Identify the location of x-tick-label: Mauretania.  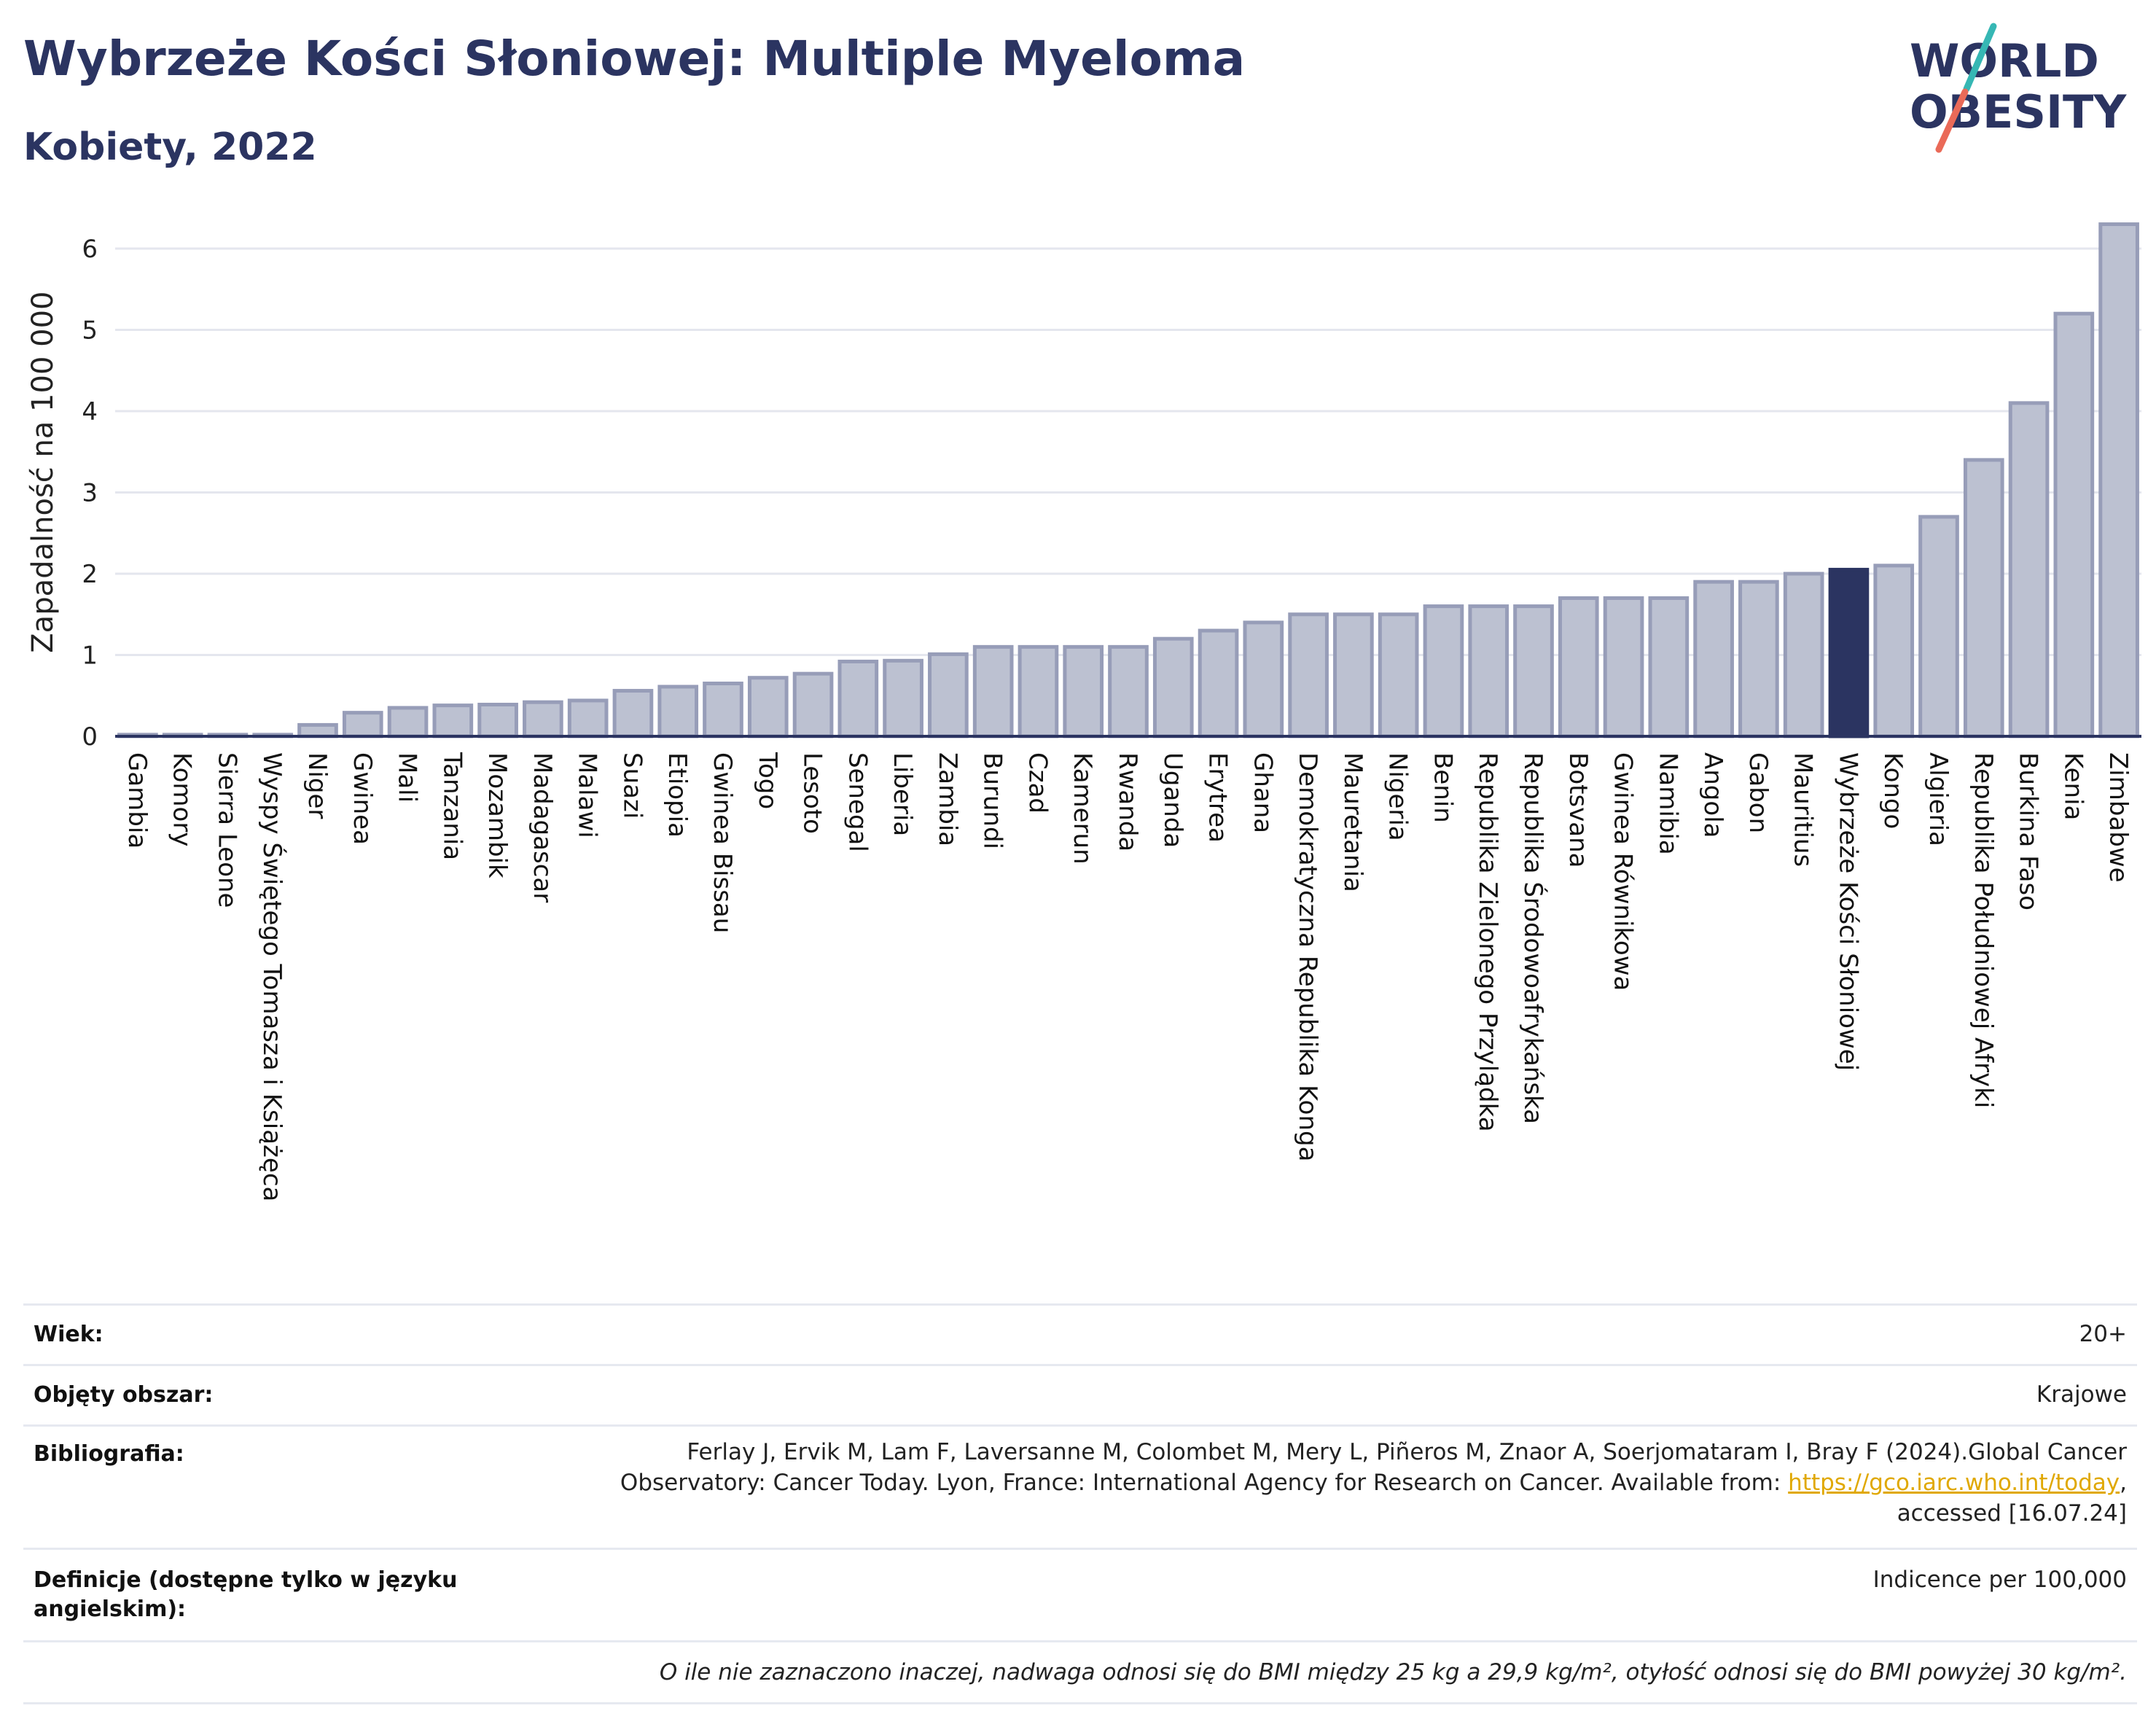
(1352, 822).